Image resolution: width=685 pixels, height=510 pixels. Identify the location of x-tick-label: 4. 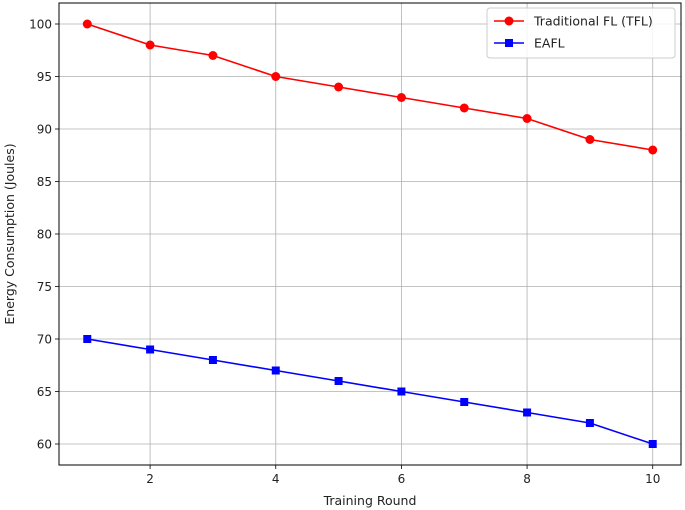
(276, 479).